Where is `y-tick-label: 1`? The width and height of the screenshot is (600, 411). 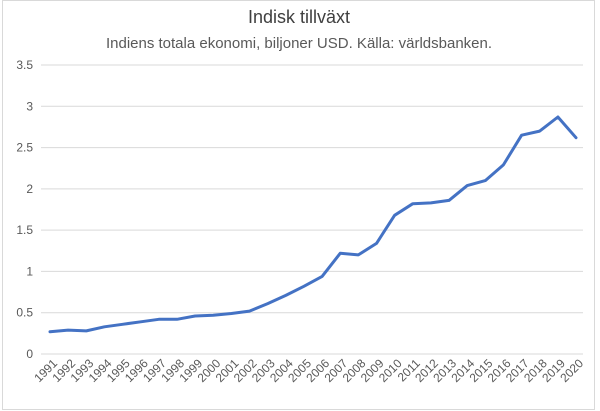
y-tick-label: 1 is located at coordinates (29, 271).